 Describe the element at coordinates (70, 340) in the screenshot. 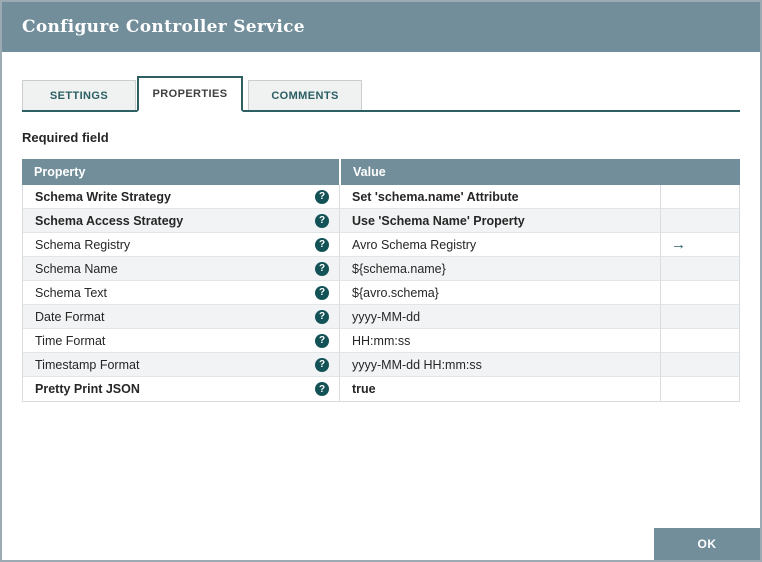

I see `property-name: Time Format` at that location.